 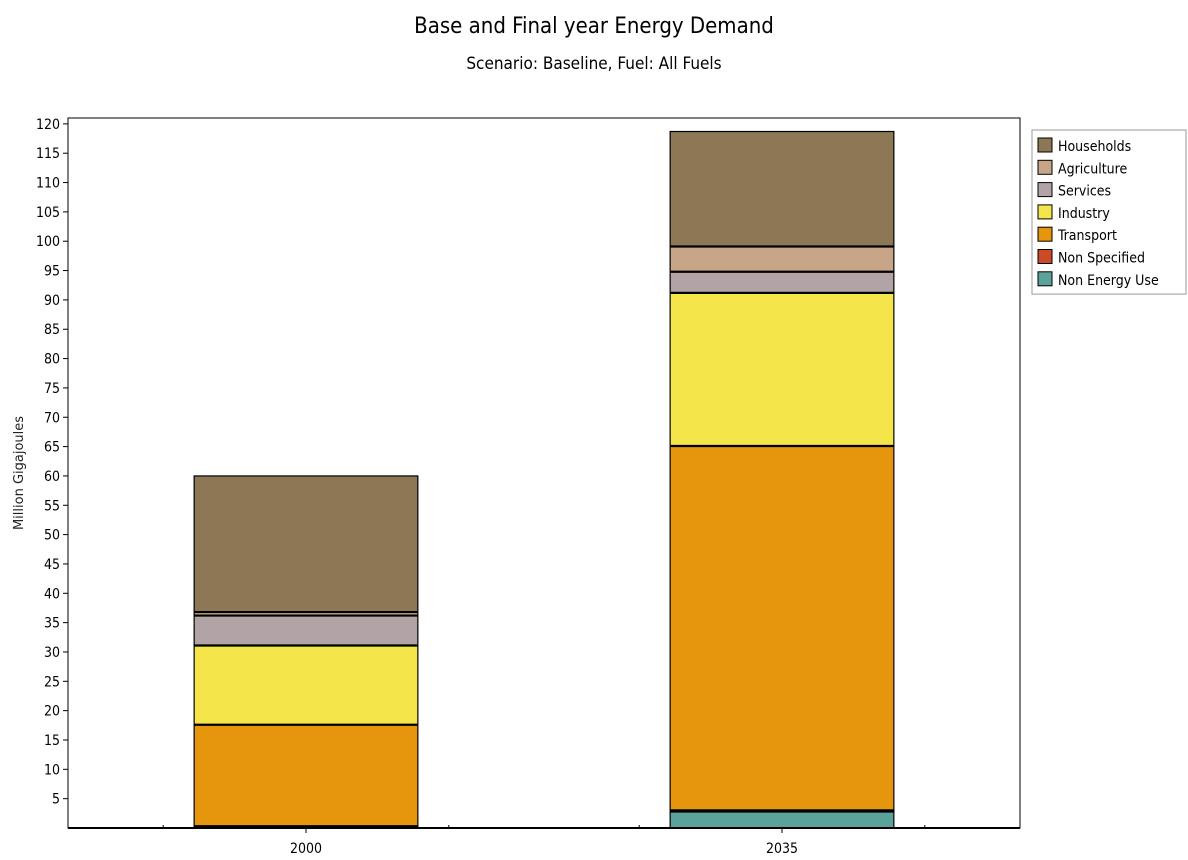 I want to click on legend-box, so click(x=1109, y=212).